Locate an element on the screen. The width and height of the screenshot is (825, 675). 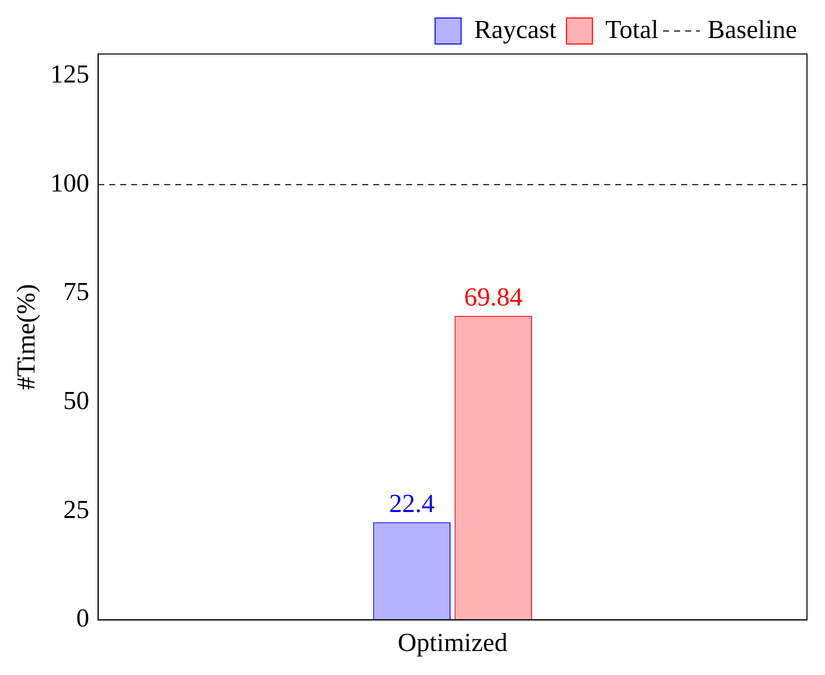
y-axis-title: #Time(%) is located at coordinates (25, 337).